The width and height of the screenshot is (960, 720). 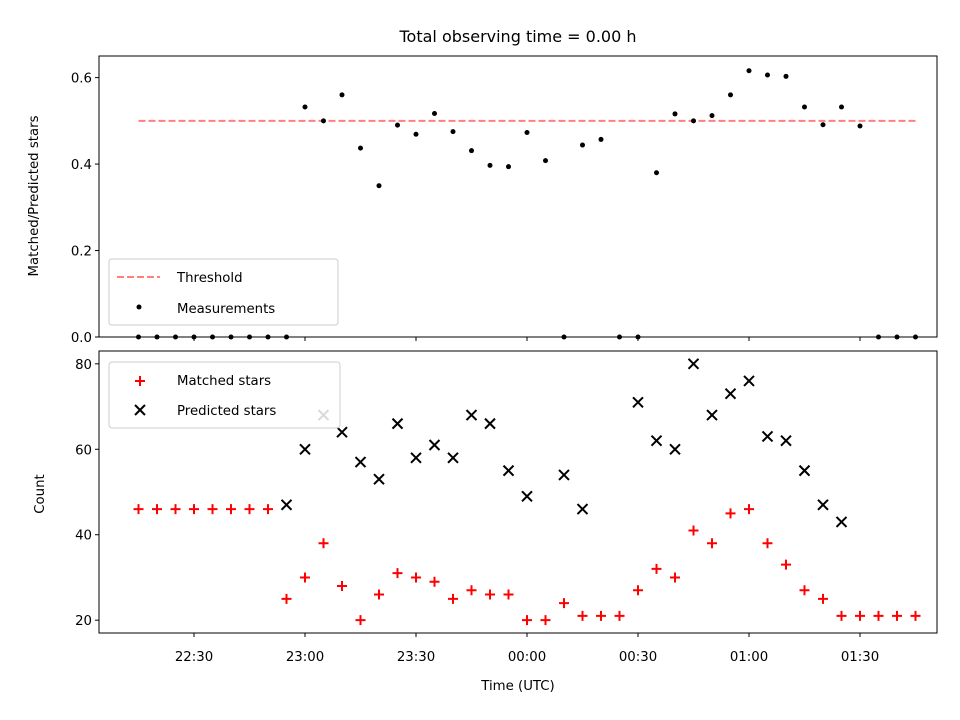 What do you see at coordinates (226, 309) in the screenshot?
I see `legend-measurements-label: Measurements` at bounding box center [226, 309].